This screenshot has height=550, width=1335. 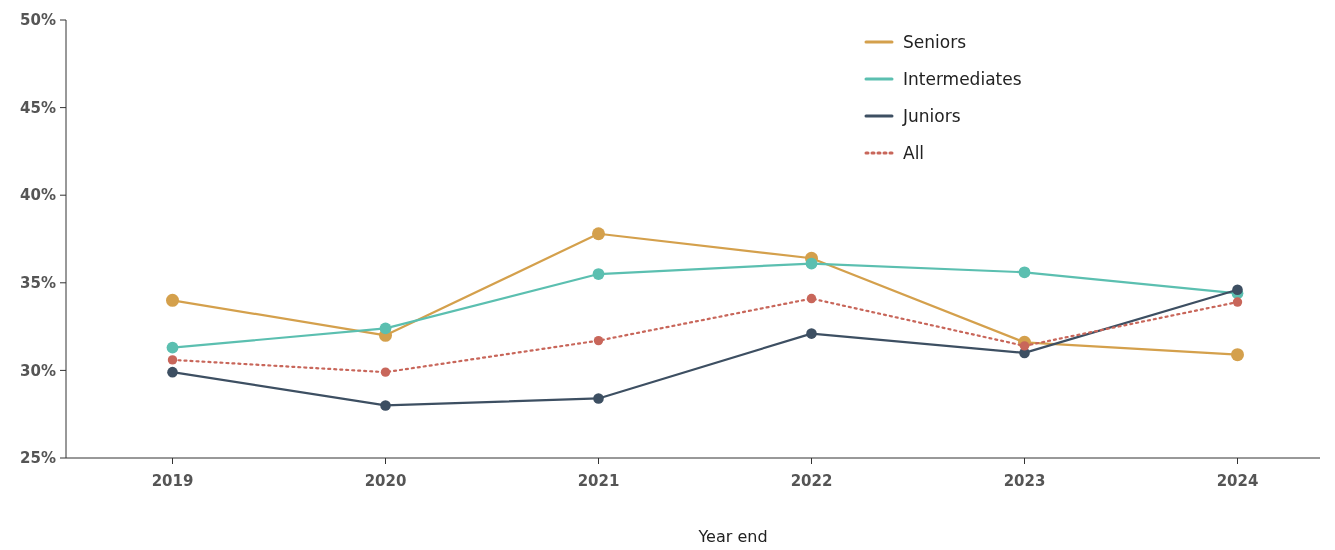 What do you see at coordinates (732, 536) in the screenshot?
I see `x-axis-title: Year end` at bounding box center [732, 536].